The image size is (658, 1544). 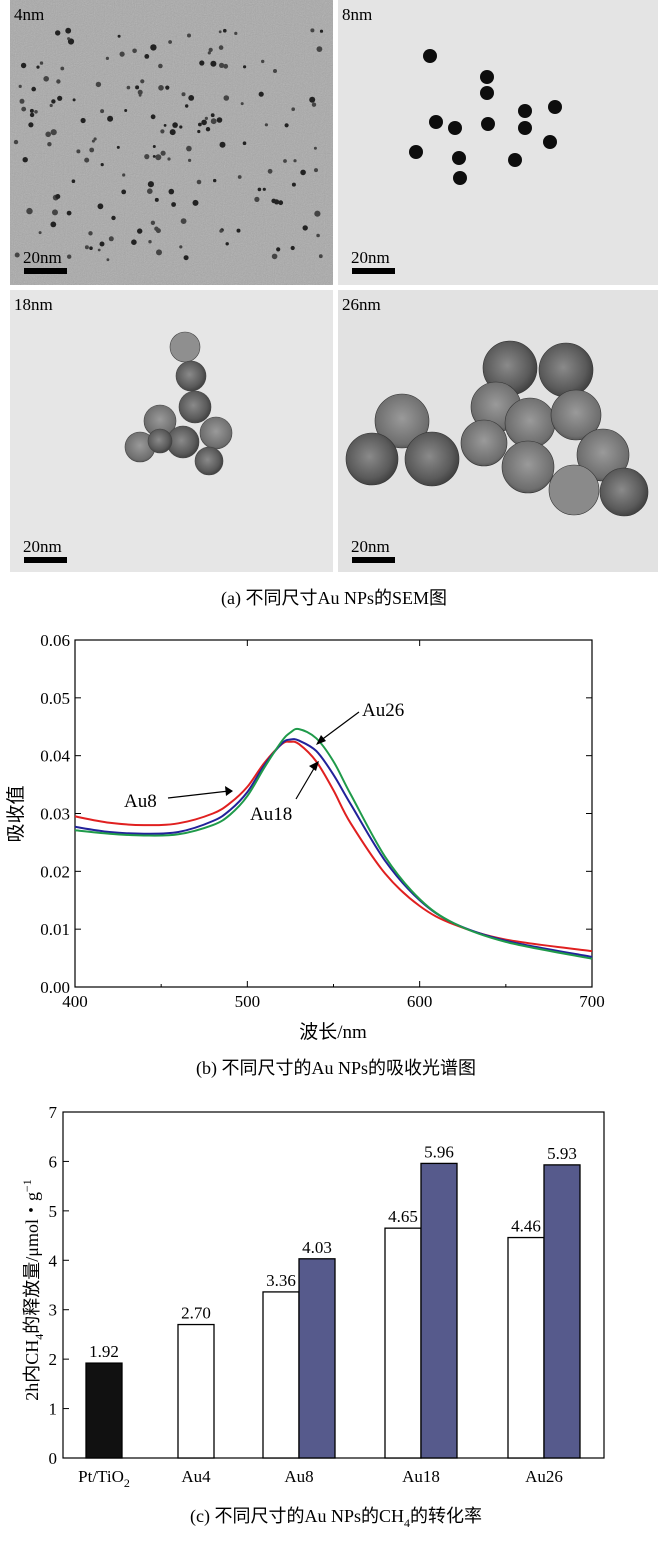 What do you see at coordinates (485, 117) in the screenshot?
I see `nanoparticle-dots-8nm` at bounding box center [485, 117].